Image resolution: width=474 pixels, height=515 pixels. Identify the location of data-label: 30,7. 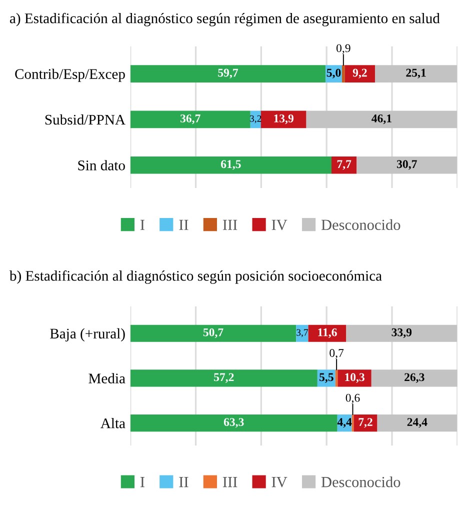
(406, 165).